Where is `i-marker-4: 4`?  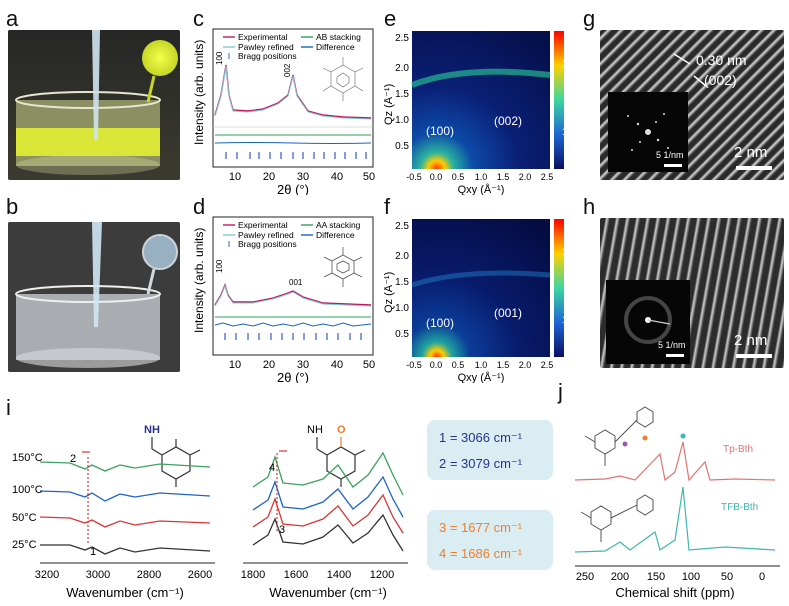
i-marker-4: 4 is located at coordinates (272, 468).